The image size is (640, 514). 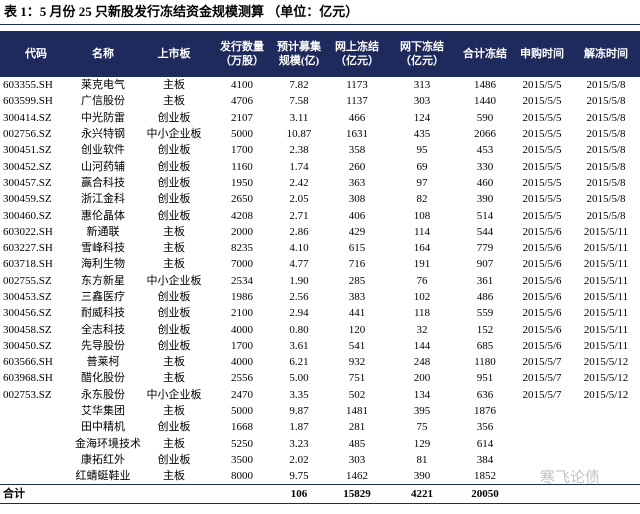 What do you see at coordinates (28, 362) in the screenshot?
I see `table-cell: 603566.SH` at bounding box center [28, 362].